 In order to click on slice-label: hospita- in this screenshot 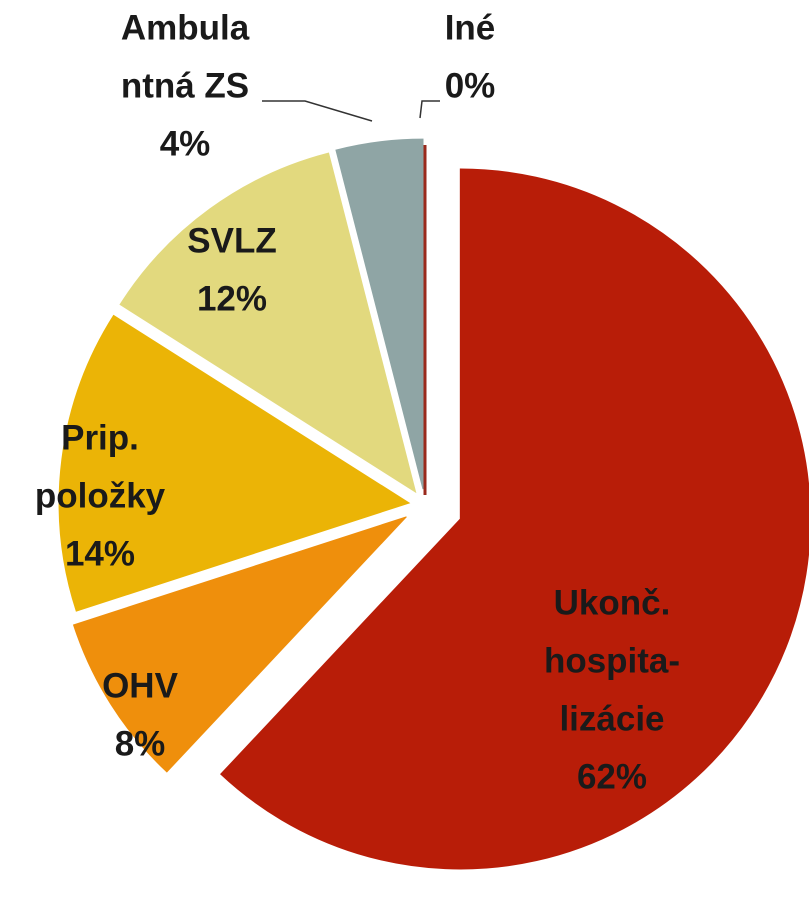, I will do `click(612, 660)`.